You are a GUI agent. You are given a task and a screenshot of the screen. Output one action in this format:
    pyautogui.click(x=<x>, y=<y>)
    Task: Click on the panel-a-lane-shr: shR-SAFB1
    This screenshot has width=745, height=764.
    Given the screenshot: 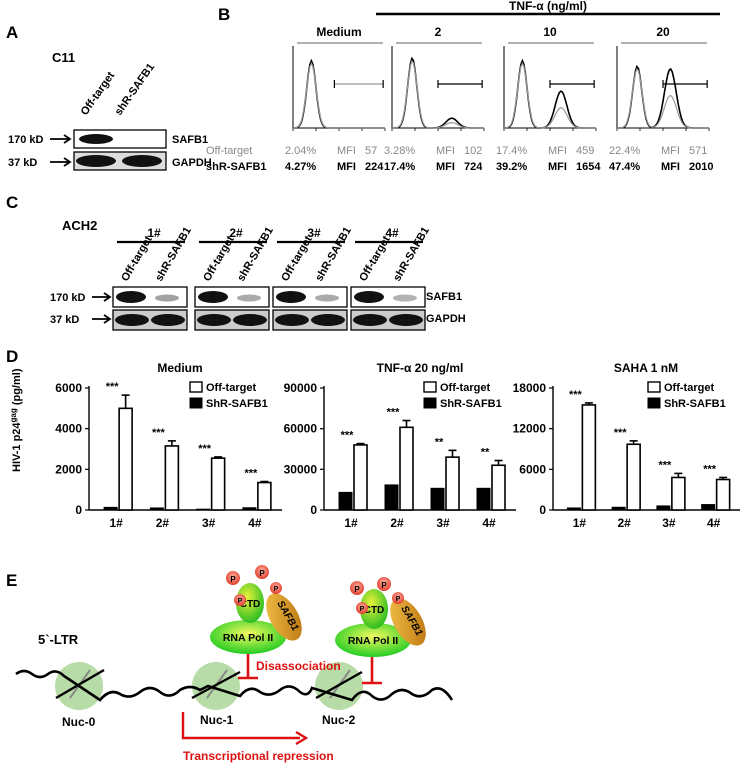 What is the action you would take?
    pyautogui.click(x=135, y=89)
    